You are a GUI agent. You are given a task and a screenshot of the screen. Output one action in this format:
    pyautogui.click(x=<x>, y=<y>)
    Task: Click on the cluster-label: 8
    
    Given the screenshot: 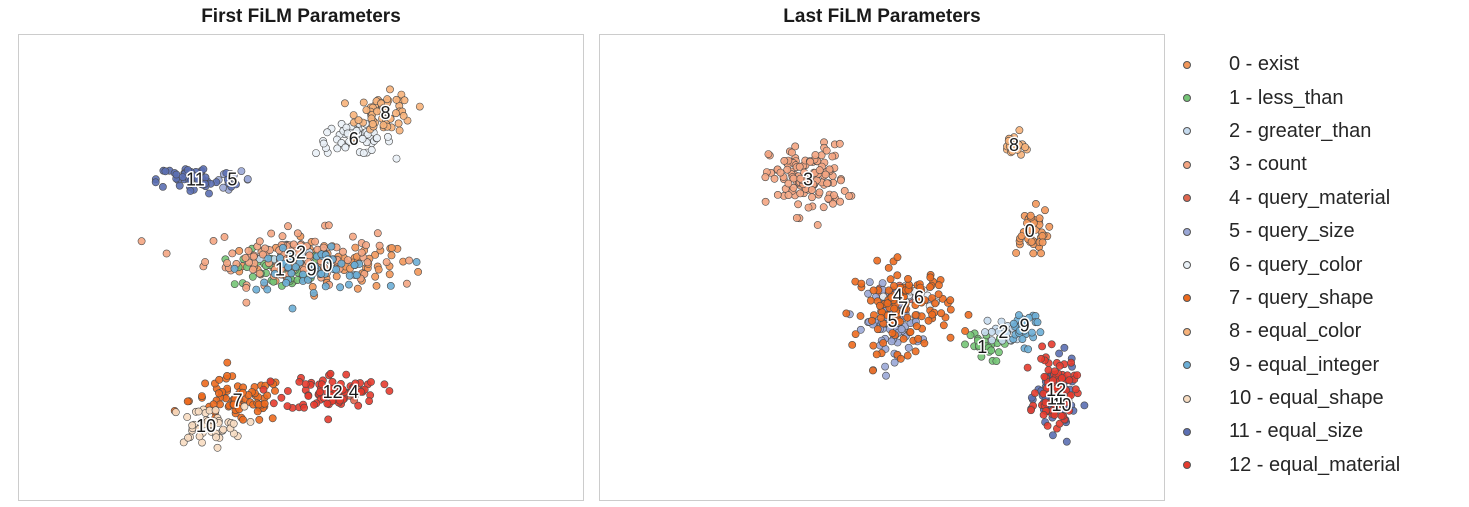 What is the action you would take?
    pyautogui.click(x=1014, y=145)
    